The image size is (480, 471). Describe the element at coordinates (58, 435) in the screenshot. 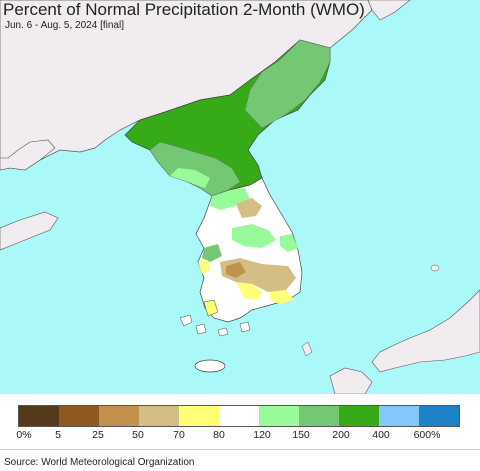

I see `legend-label: 5` at that location.